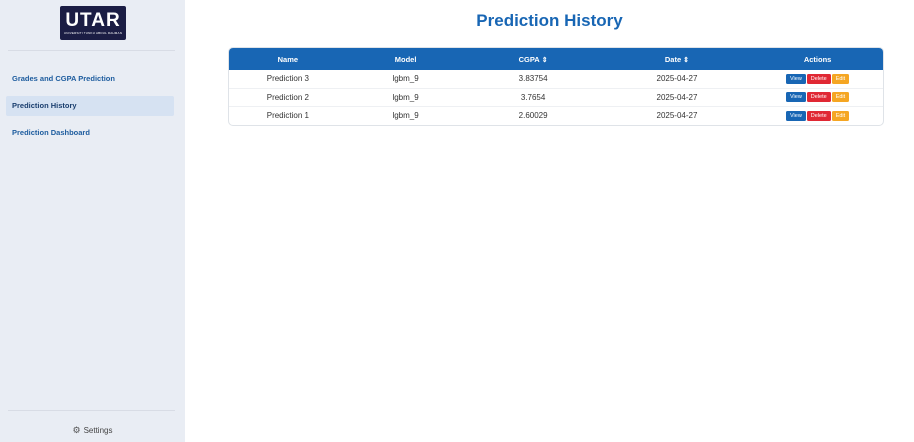  I want to click on column-header-model: Model, so click(405, 59).